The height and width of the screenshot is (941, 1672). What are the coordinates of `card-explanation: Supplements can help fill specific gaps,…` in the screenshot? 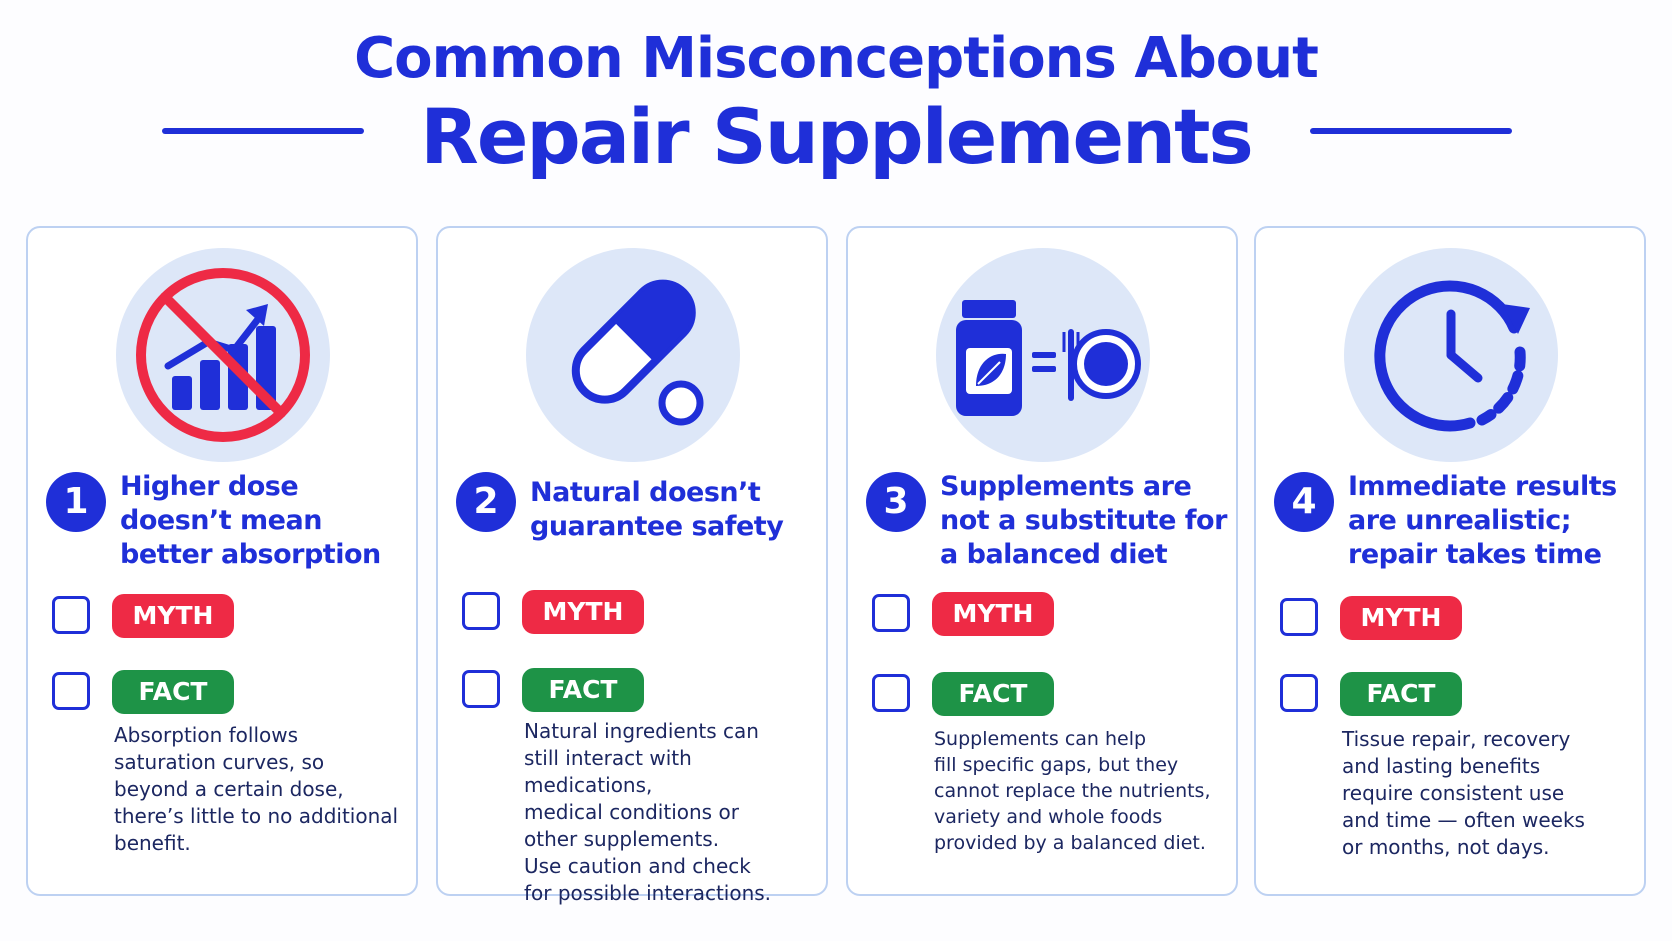 It's located at (1072, 791).